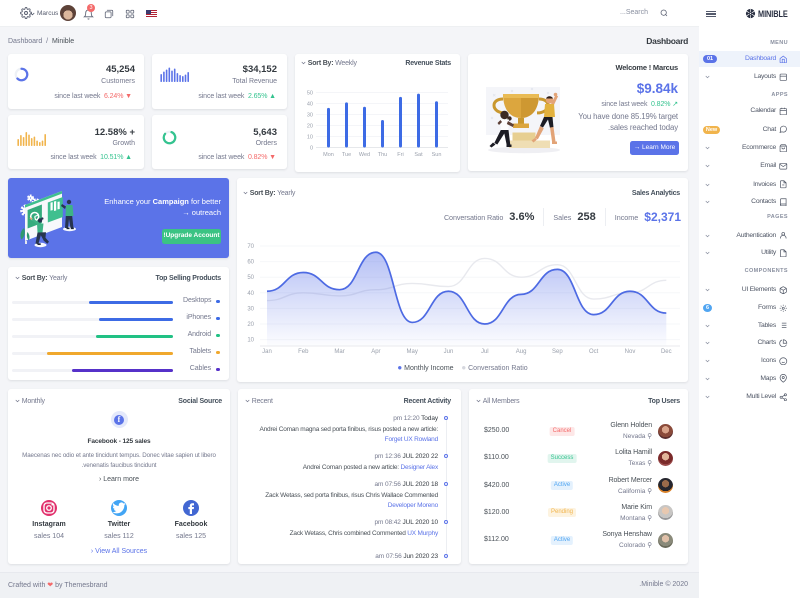  I want to click on svg-text: Dec, so click(666, 352).